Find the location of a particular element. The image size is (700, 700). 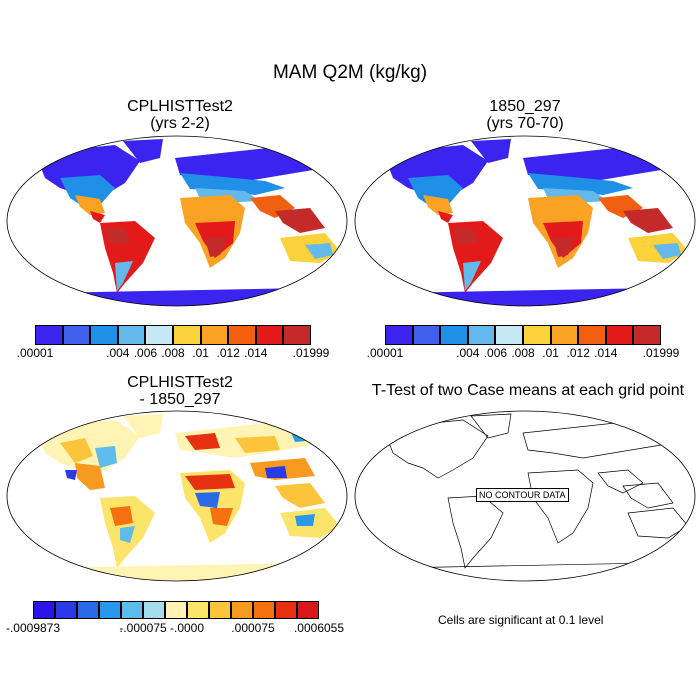

colorbar-case2-tick-label: .004 is located at coordinates (468, 353).